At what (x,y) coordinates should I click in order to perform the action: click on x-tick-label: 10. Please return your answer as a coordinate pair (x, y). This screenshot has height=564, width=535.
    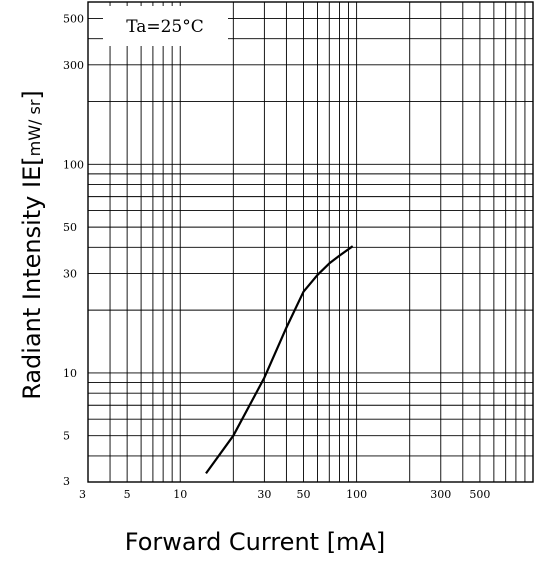
    Looking at the image, I should click on (180, 494).